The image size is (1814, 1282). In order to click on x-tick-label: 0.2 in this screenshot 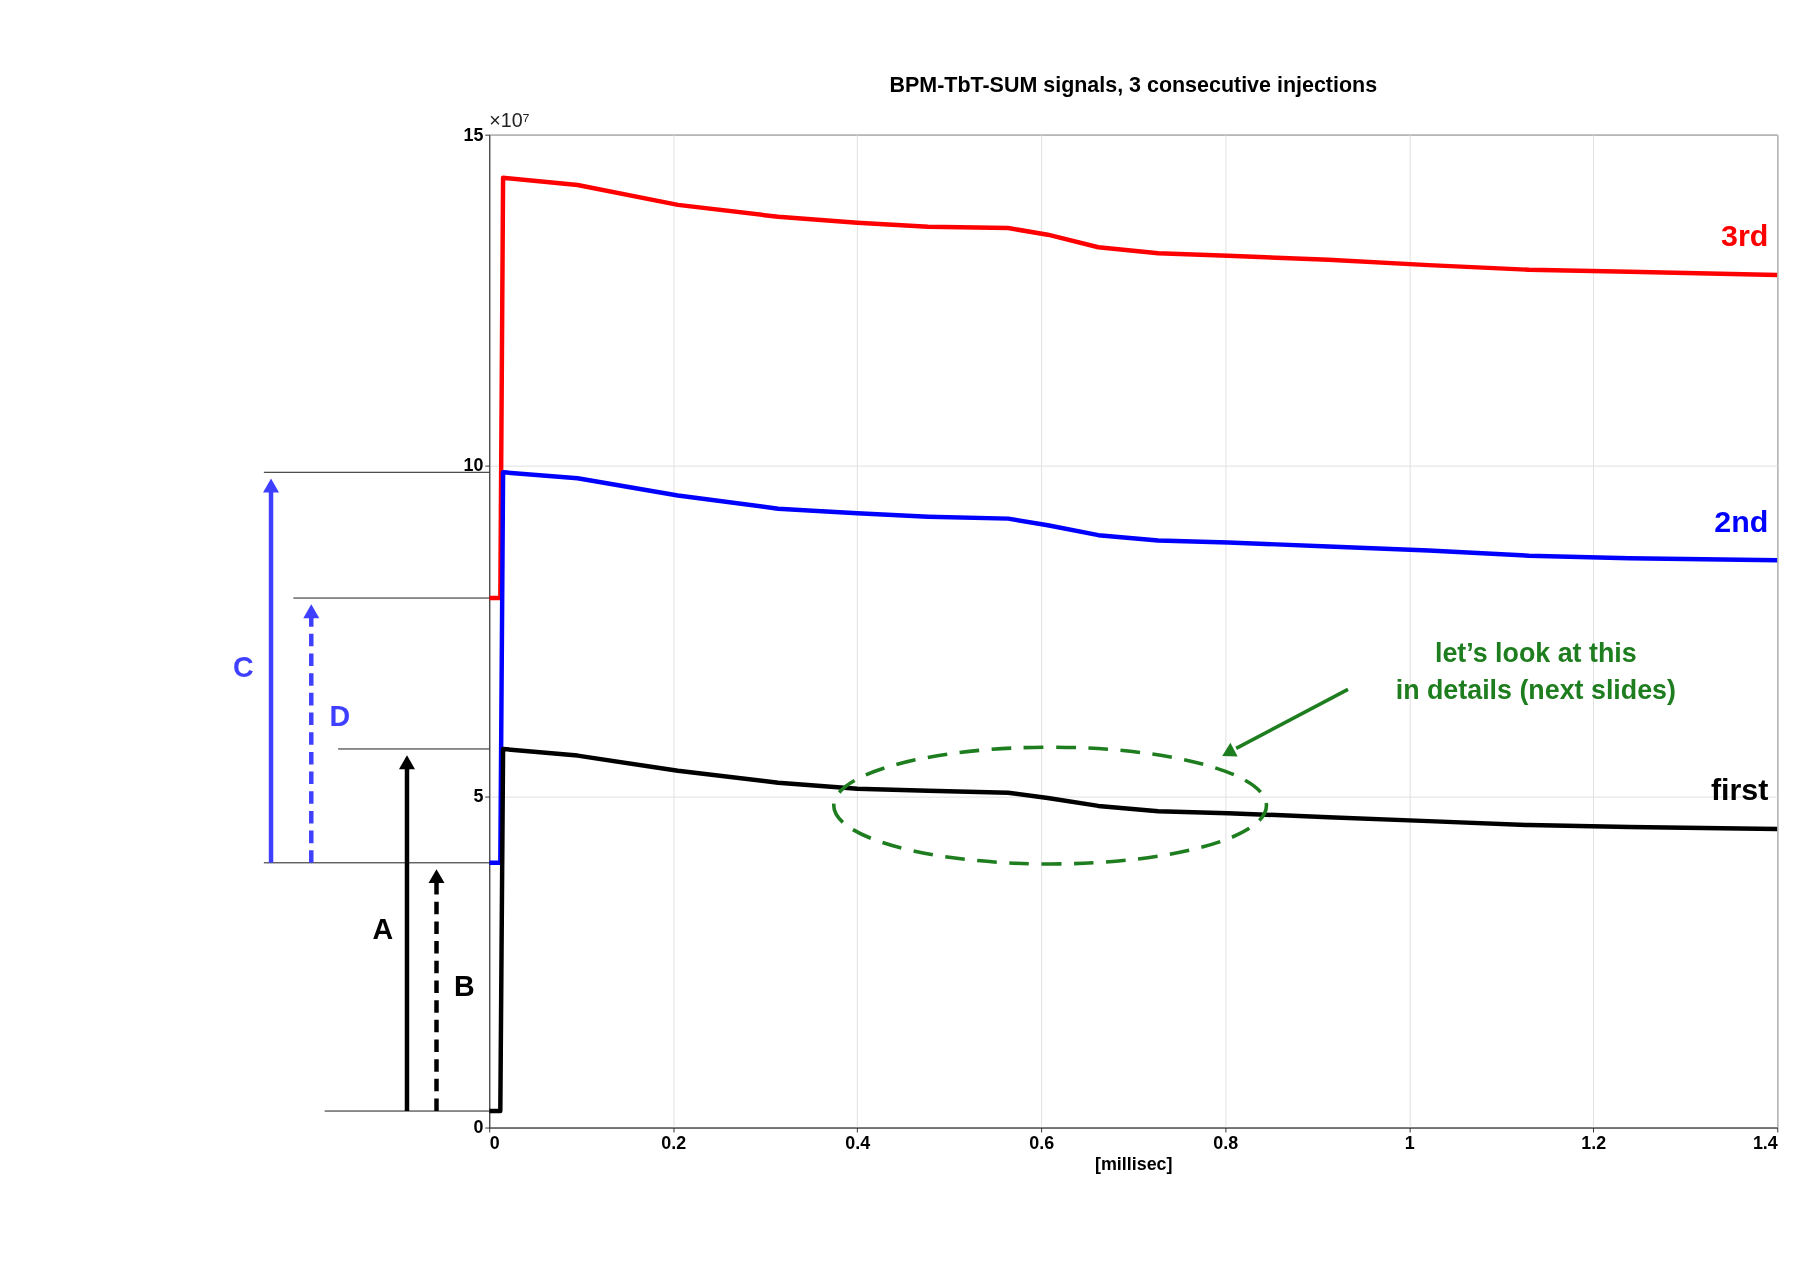, I will do `click(674, 1142)`.